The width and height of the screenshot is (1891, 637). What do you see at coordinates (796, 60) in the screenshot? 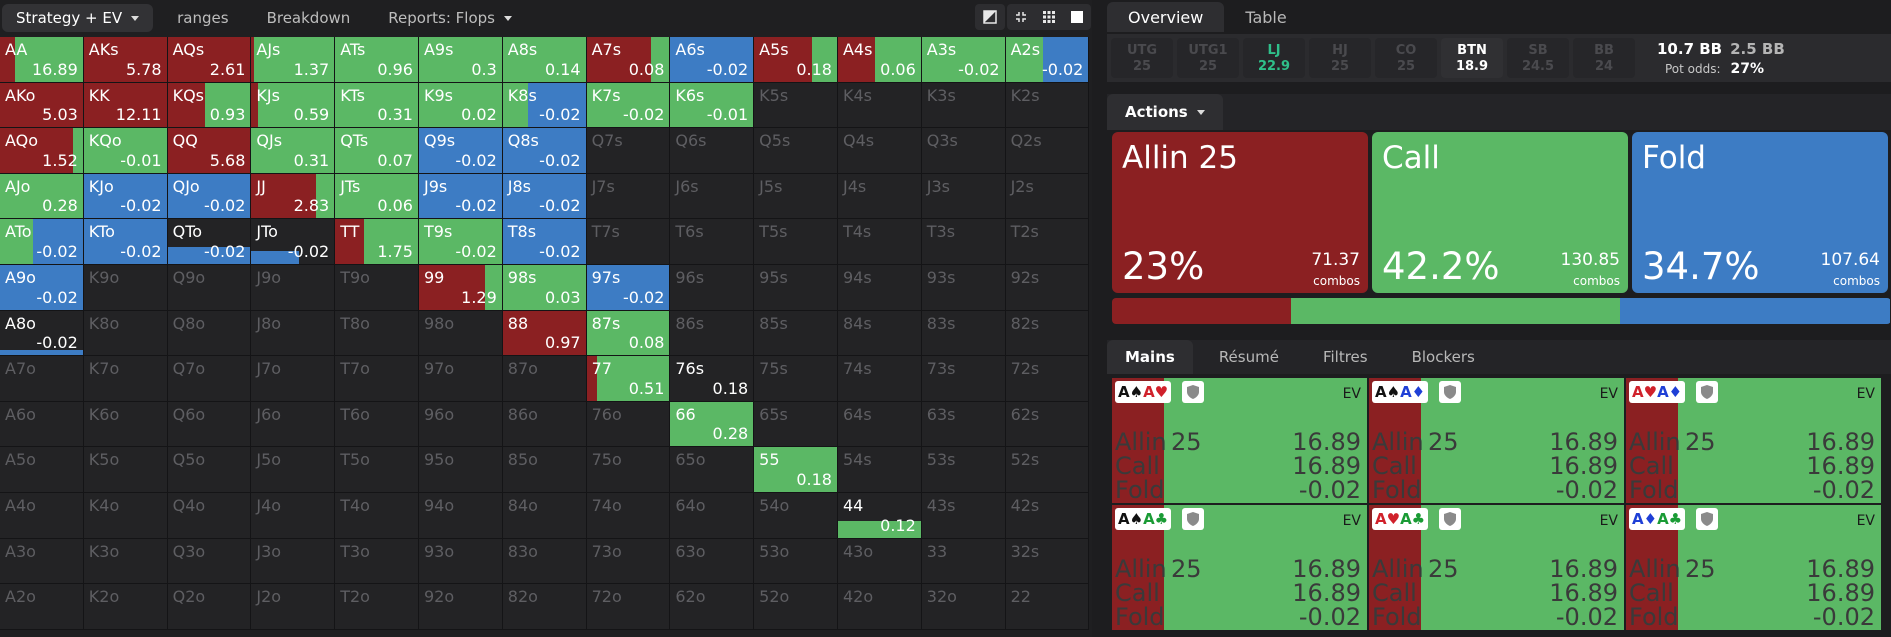
I see `hand-cell: A5s 0.18` at bounding box center [796, 60].